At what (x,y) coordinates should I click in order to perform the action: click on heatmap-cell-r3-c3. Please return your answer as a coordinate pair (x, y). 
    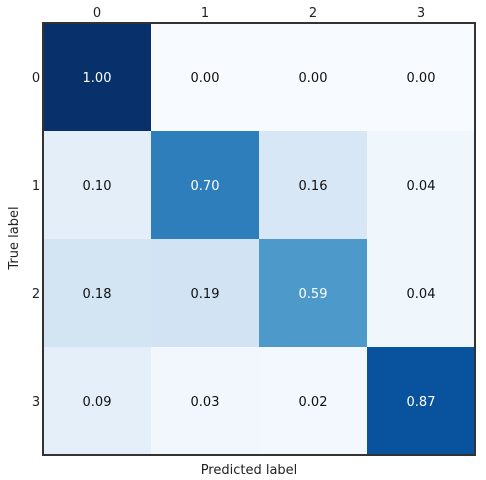
    Looking at the image, I should click on (421, 401).